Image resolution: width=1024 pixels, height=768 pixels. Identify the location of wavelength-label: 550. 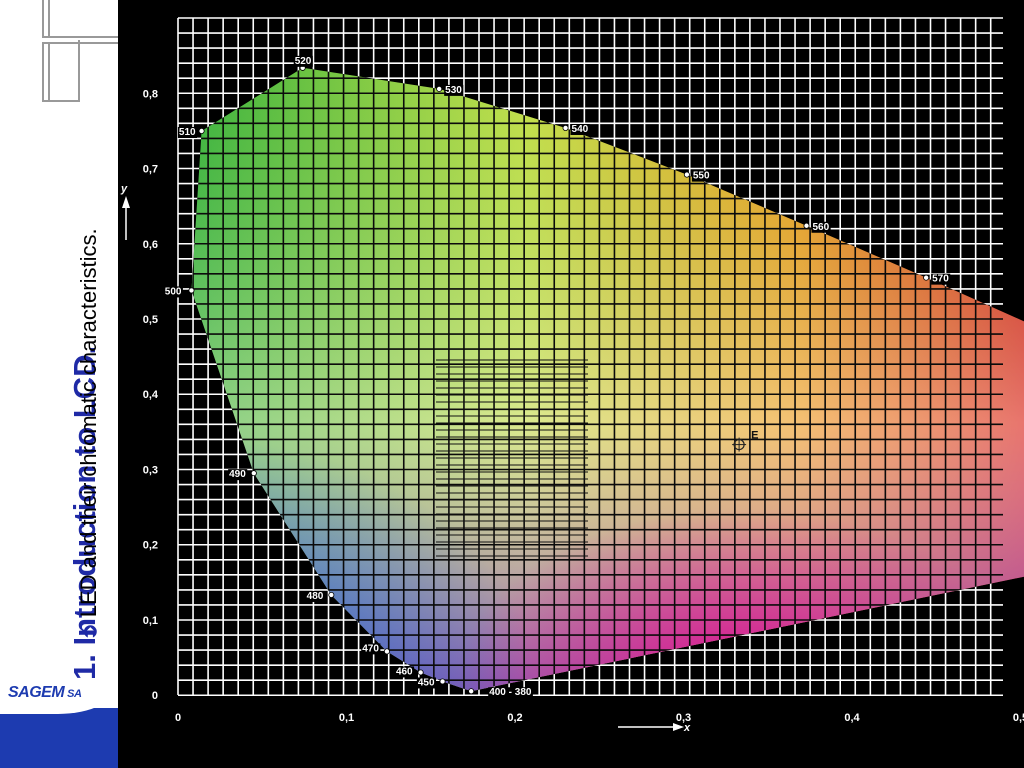
(701, 176).